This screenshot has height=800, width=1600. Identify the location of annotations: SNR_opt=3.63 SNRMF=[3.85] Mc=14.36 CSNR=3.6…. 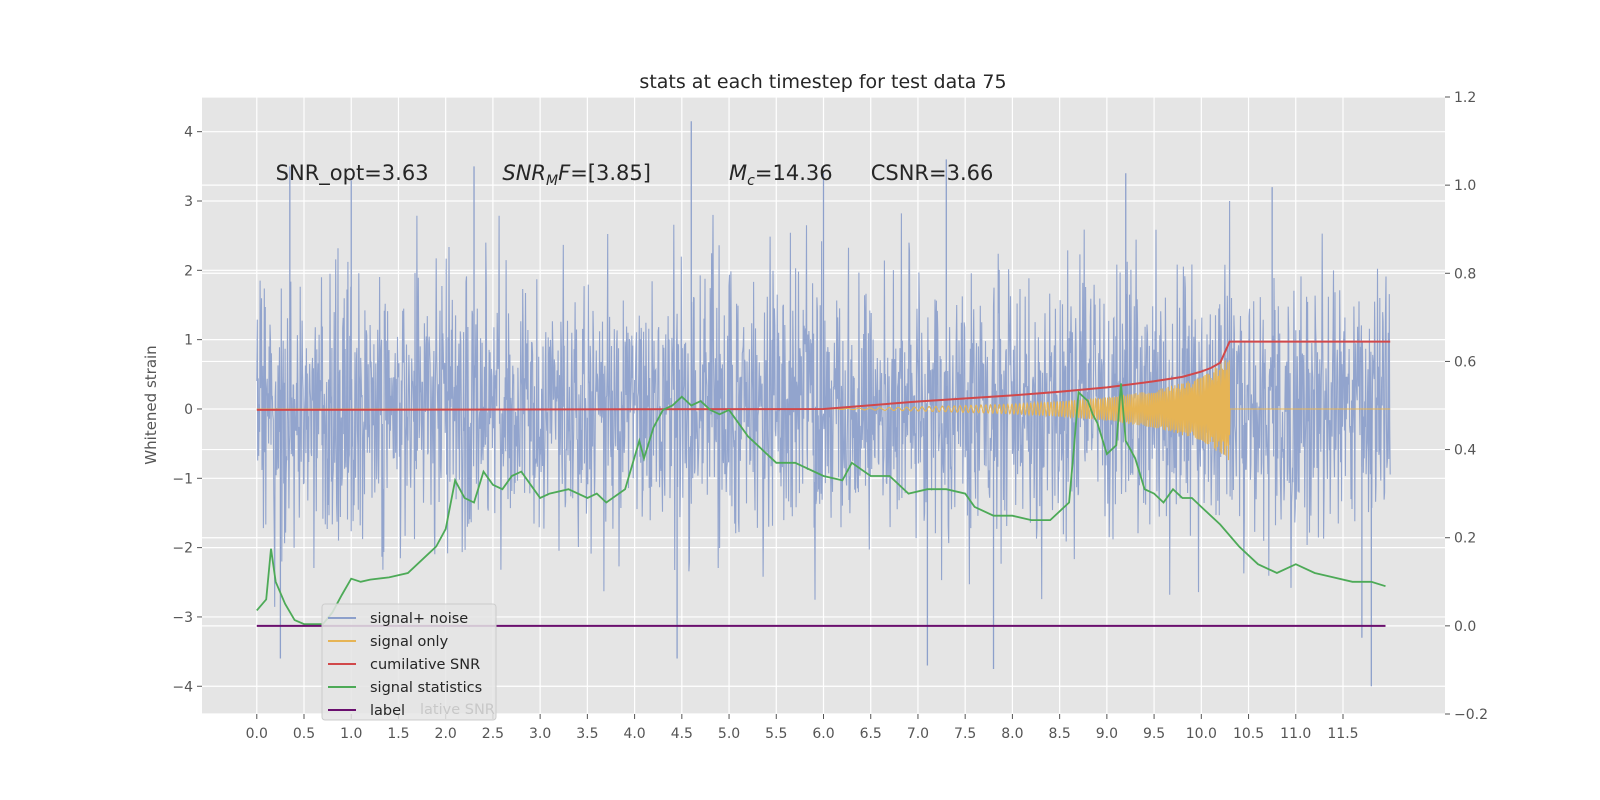
(635, 175).